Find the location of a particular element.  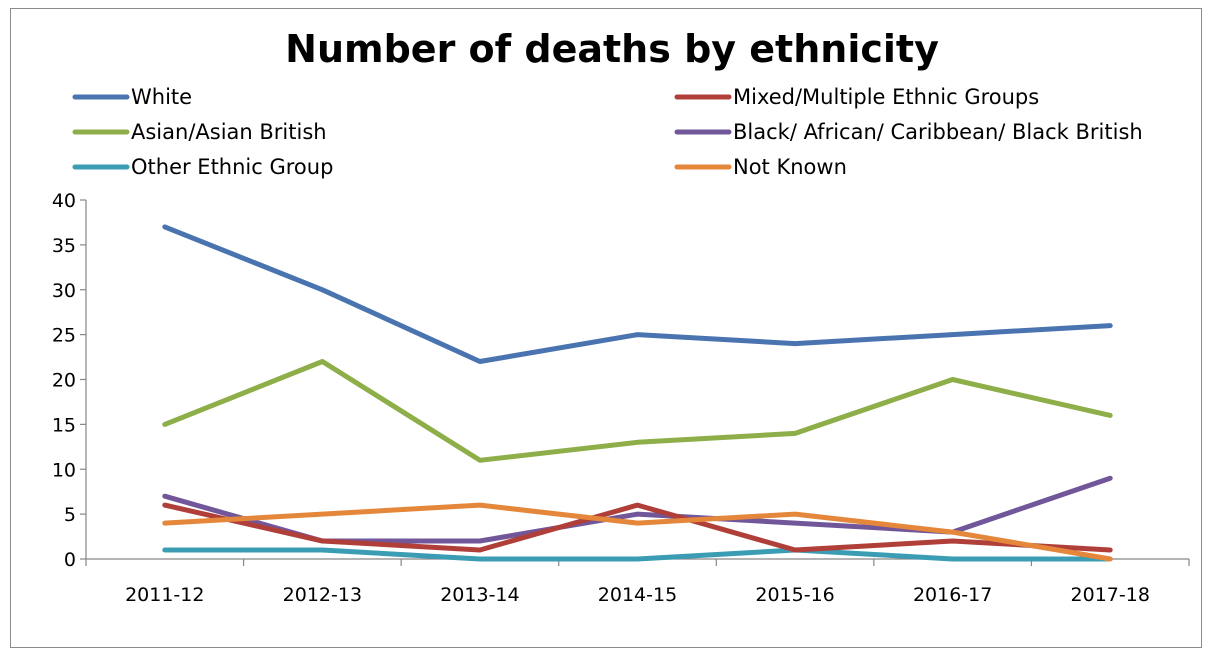

legend-label: Other Ethnic Group is located at coordinates (232, 167).